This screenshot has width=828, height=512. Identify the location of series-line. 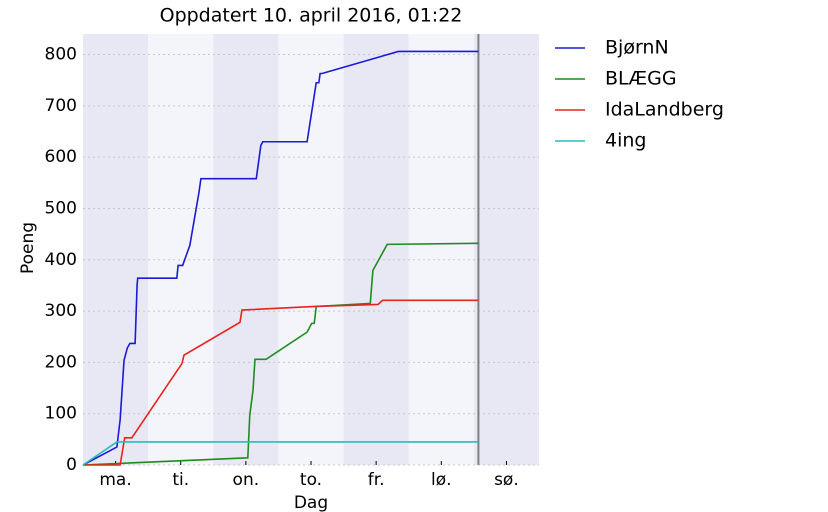
(280, 453).